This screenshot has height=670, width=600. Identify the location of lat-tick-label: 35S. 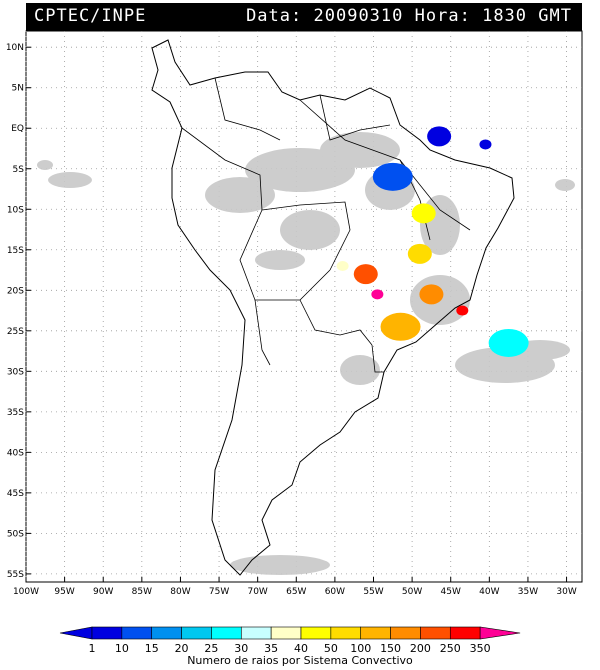
(15, 413).